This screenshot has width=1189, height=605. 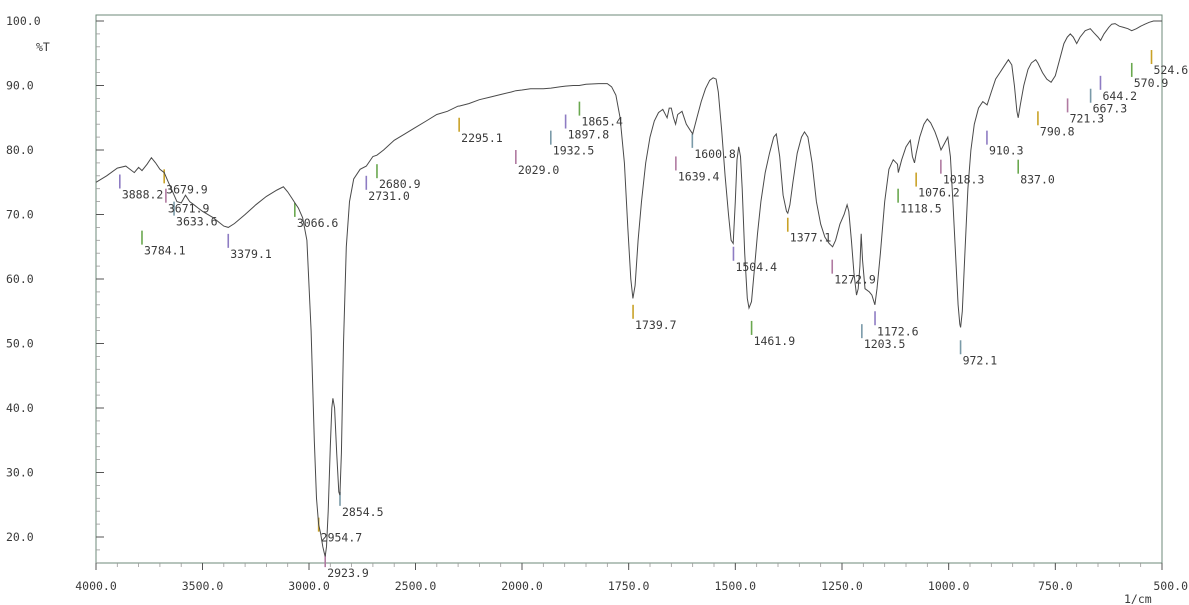 What do you see at coordinates (189, 209) in the screenshot?
I see `peak-label: 3671.9` at bounding box center [189, 209].